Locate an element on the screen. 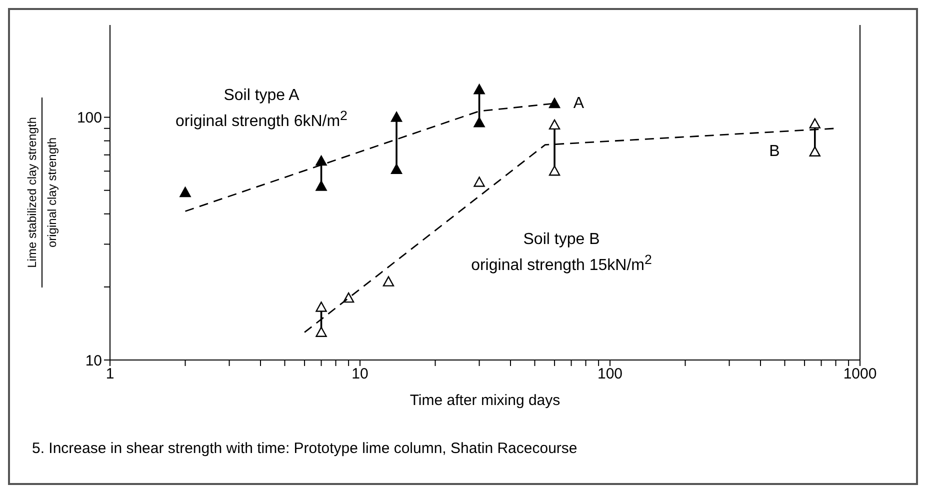 Image resolution: width=928 pixels, height=495 pixels. annotation: Soil type A original strength 6kN/m$^{2}$ is located at coordinates (262, 109).